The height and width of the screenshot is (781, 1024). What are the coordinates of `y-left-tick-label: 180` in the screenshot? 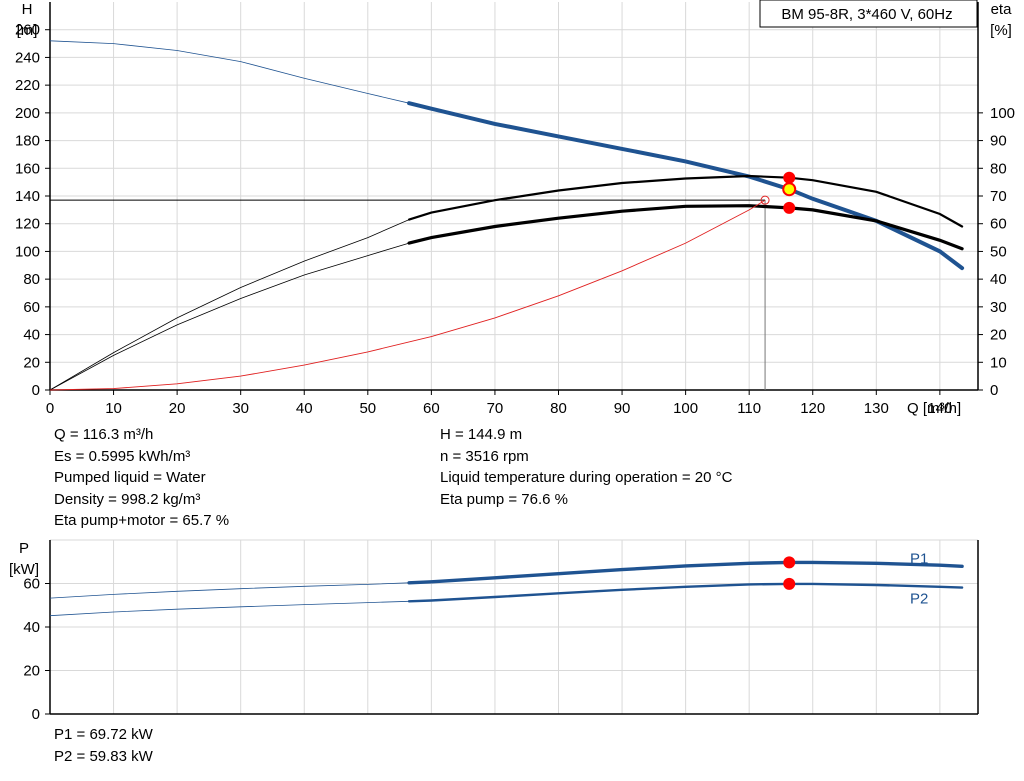 It's located at (27, 141).